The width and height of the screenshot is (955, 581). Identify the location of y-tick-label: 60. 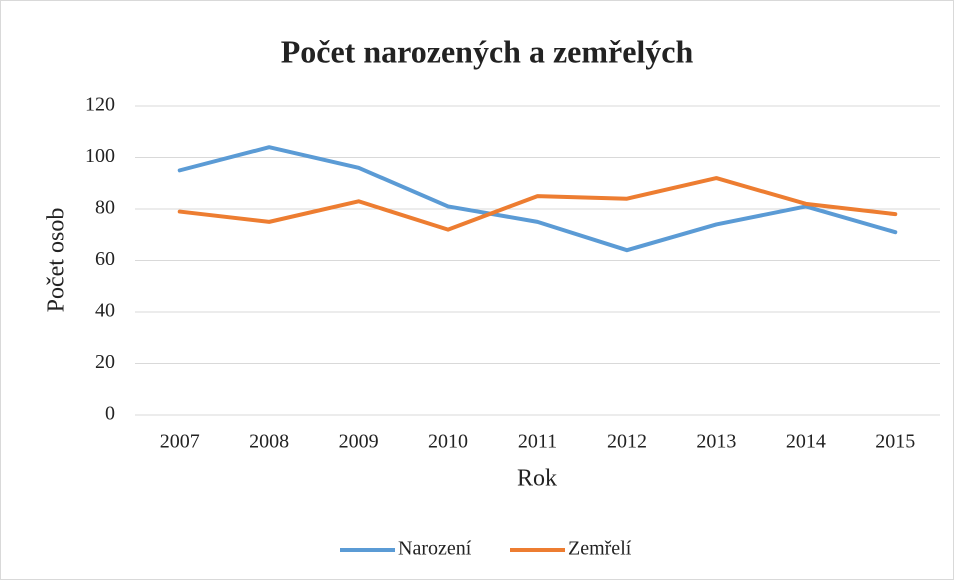
(105, 259).